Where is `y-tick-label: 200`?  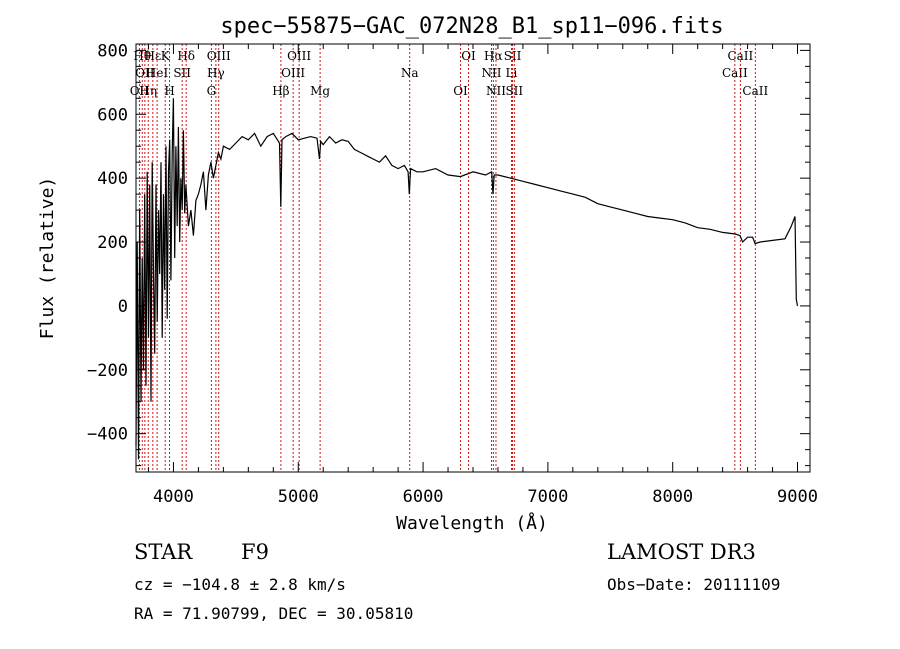
y-tick-label: 200 is located at coordinates (112, 243).